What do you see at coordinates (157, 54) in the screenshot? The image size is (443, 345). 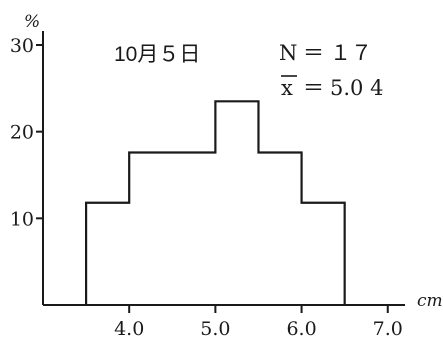 I see `date-annotation: 10月５日` at bounding box center [157, 54].